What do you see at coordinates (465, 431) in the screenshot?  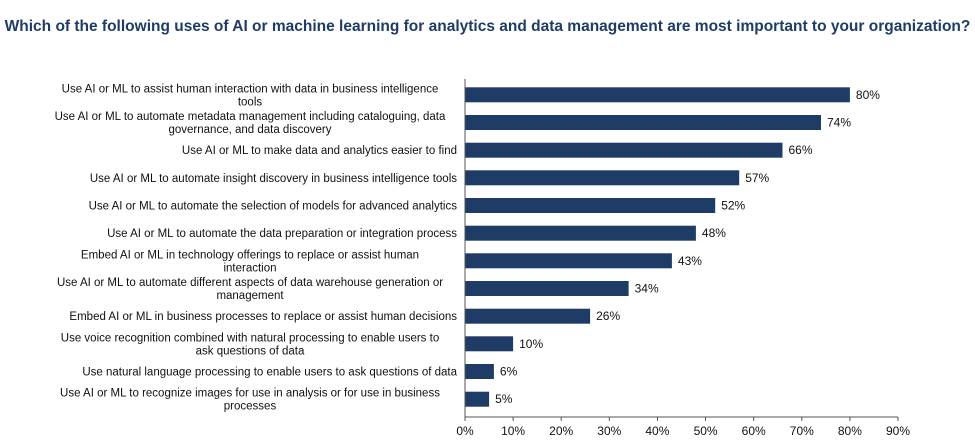 I see `x-tick-label: 0%` at bounding box center [465, 431].